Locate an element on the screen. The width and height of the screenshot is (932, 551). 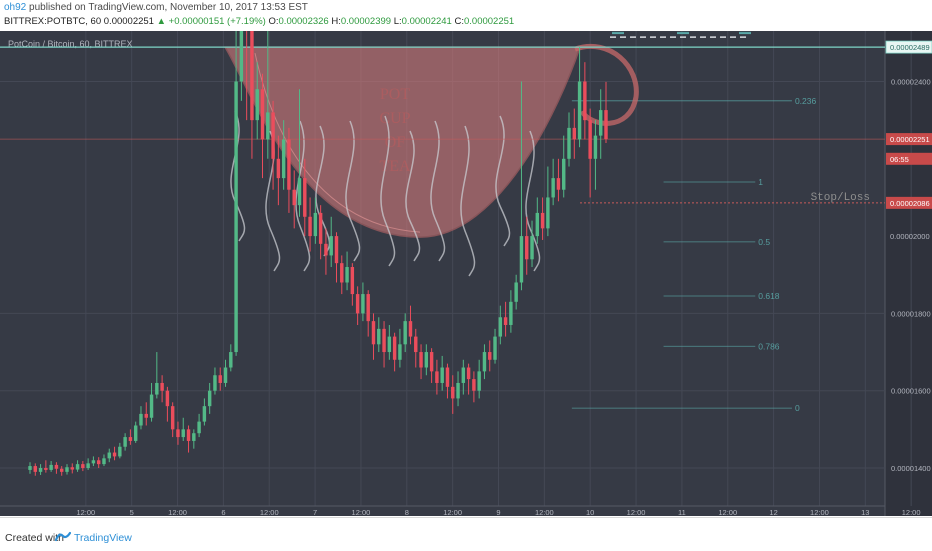
symbol-price: BITTREX:POTBTC, 60 0.00002251 is located at coordinates (79, 21).